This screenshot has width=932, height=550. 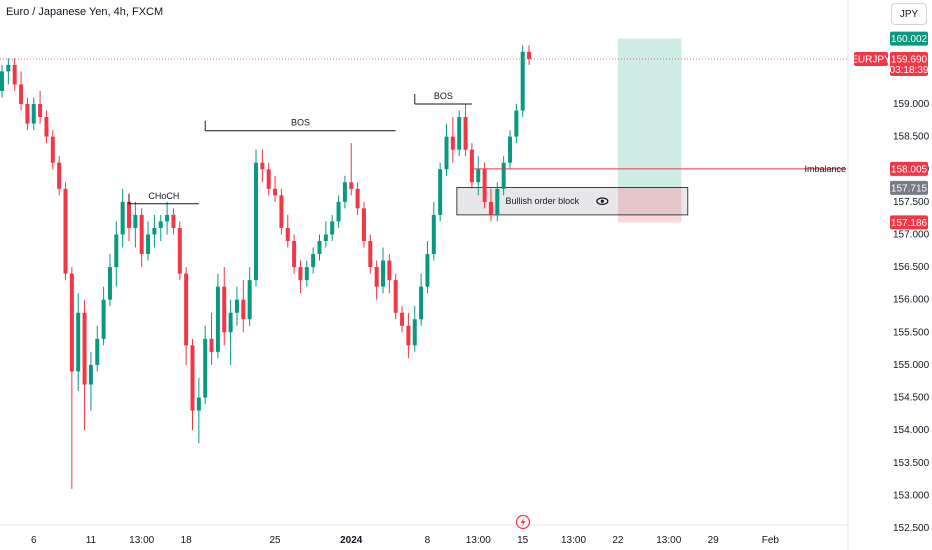 What do you see at coordinates (911, 267) in the screenshot?
I see `y-tick-label: 156.500` at bounding box center [911, 267].